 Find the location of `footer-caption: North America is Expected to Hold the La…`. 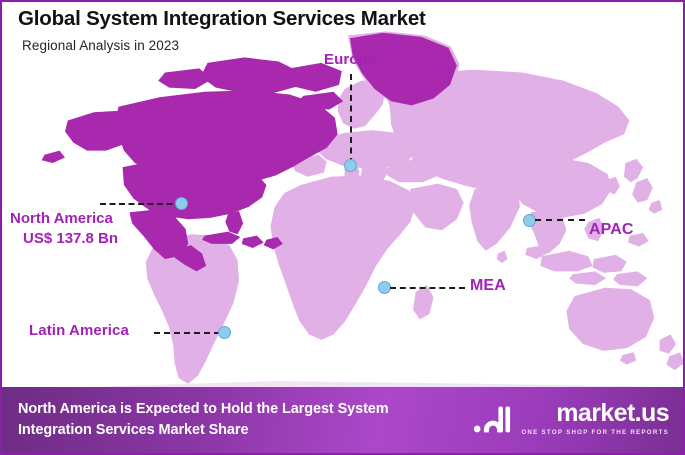

footer-caption: North America is Expected to Hold the La… is located at coordinates (203, 419).